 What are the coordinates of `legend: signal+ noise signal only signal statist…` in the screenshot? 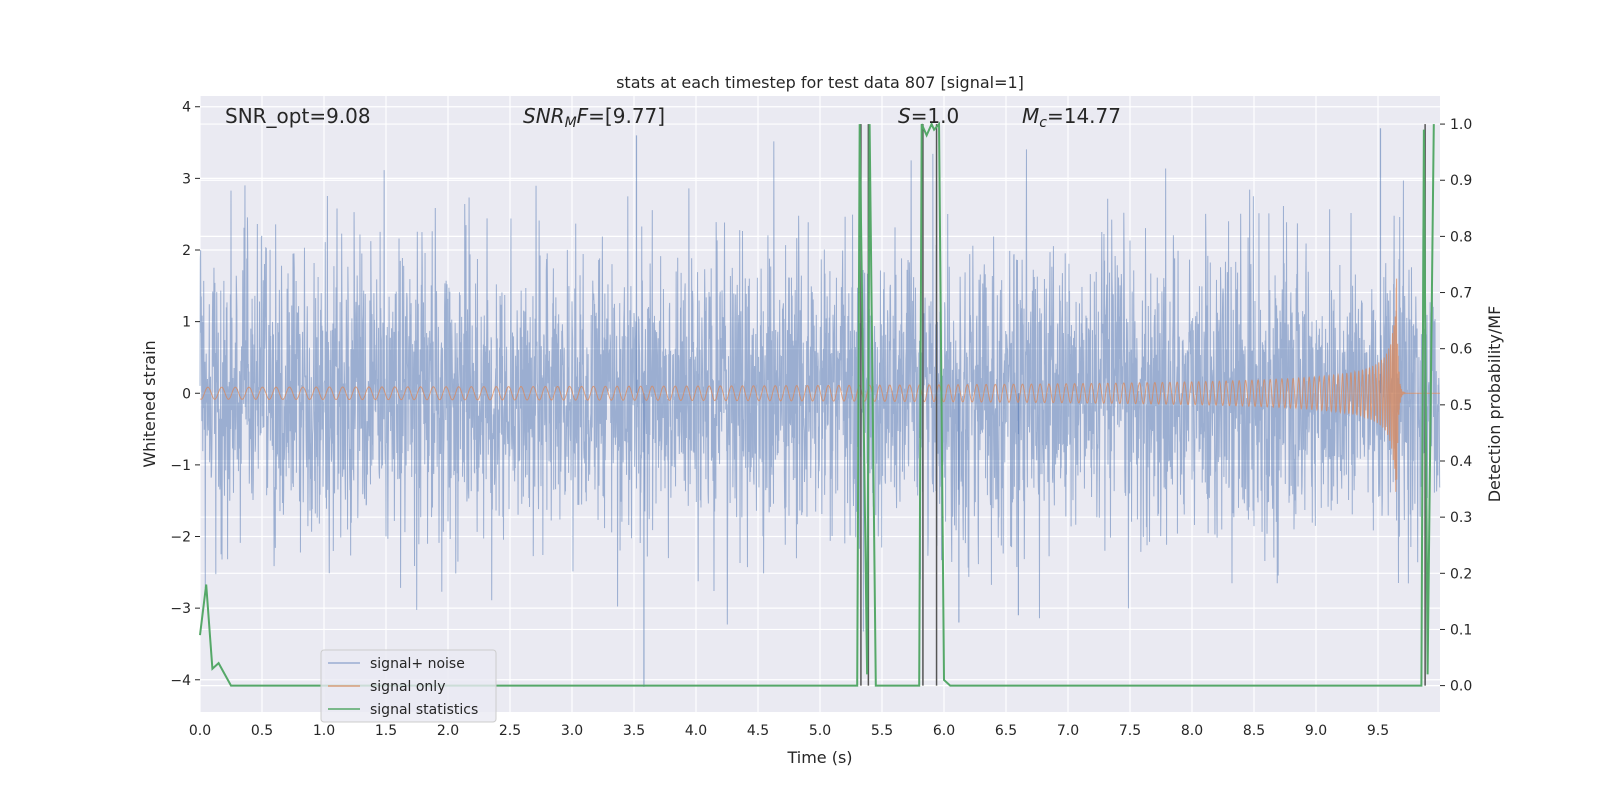 It's located at (408, 686).